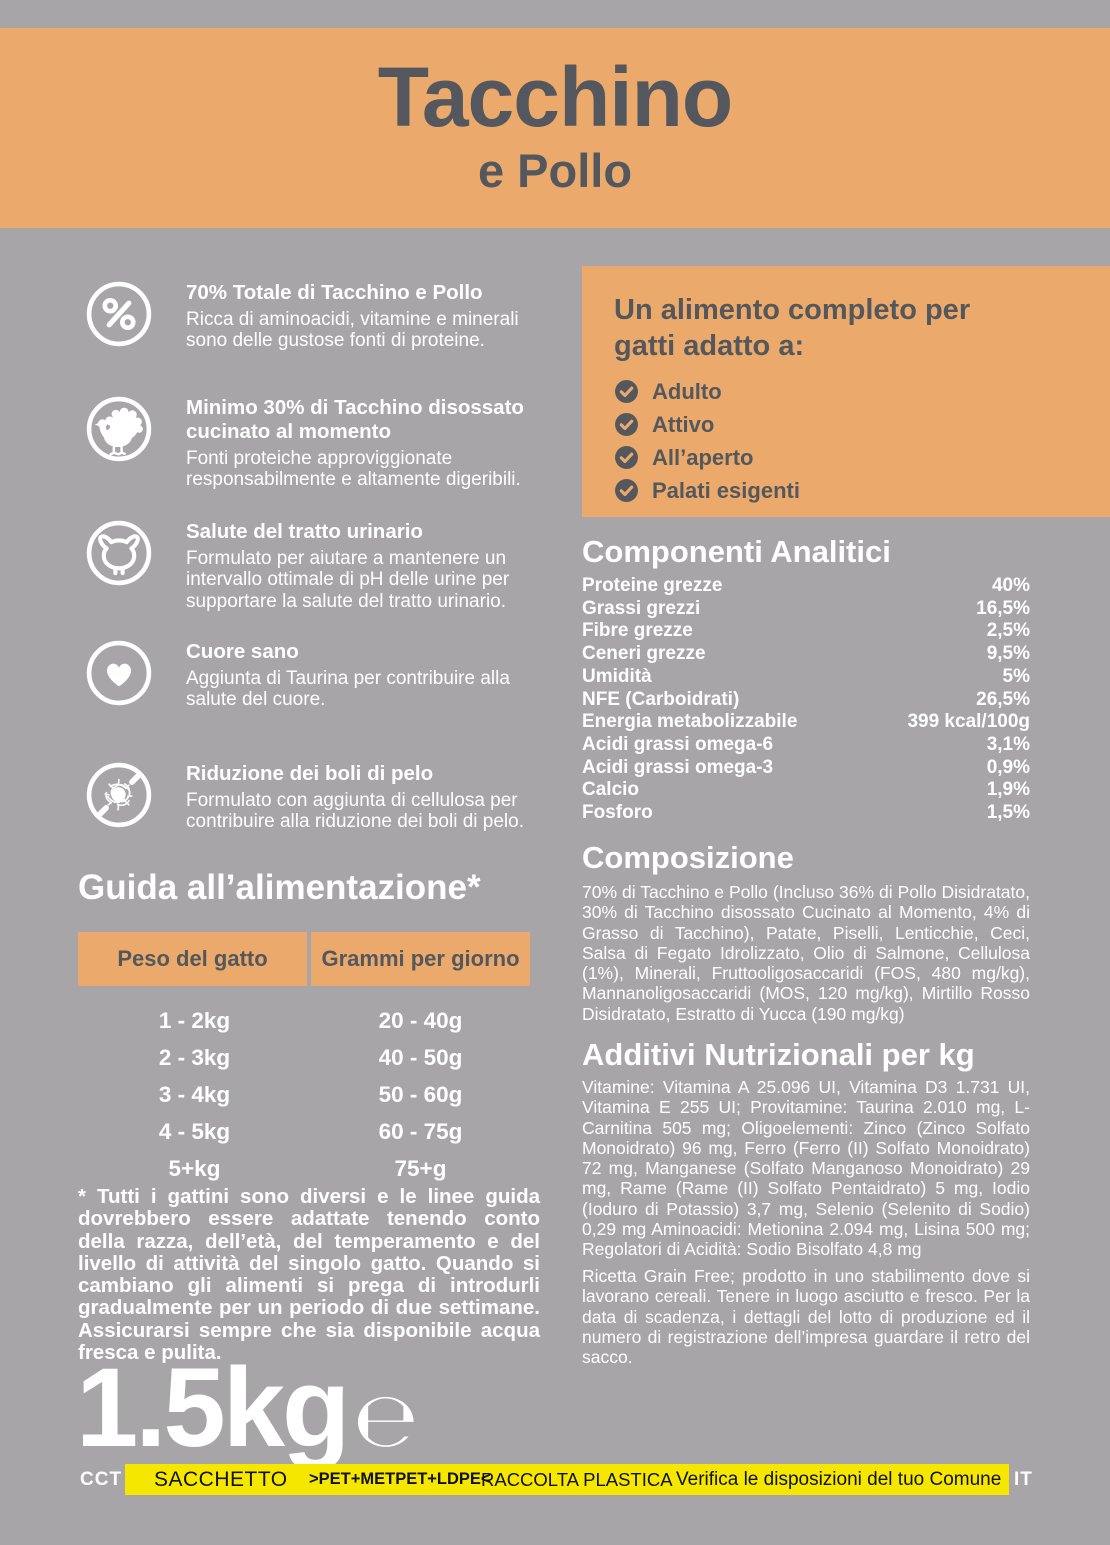  I want to click on hairball-icon, so click(119, 795).